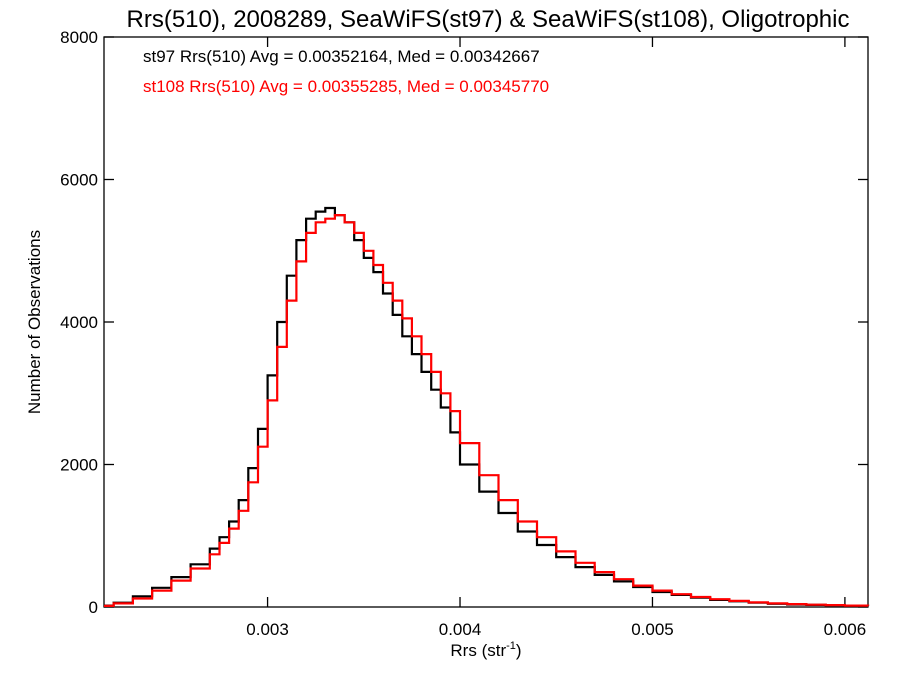 This screenshot has width=900, height=675. What do you see at coordinates (519, 650) in the screenshot?
I see `x-axis-label-close: )` at bounding box center [519, 650].